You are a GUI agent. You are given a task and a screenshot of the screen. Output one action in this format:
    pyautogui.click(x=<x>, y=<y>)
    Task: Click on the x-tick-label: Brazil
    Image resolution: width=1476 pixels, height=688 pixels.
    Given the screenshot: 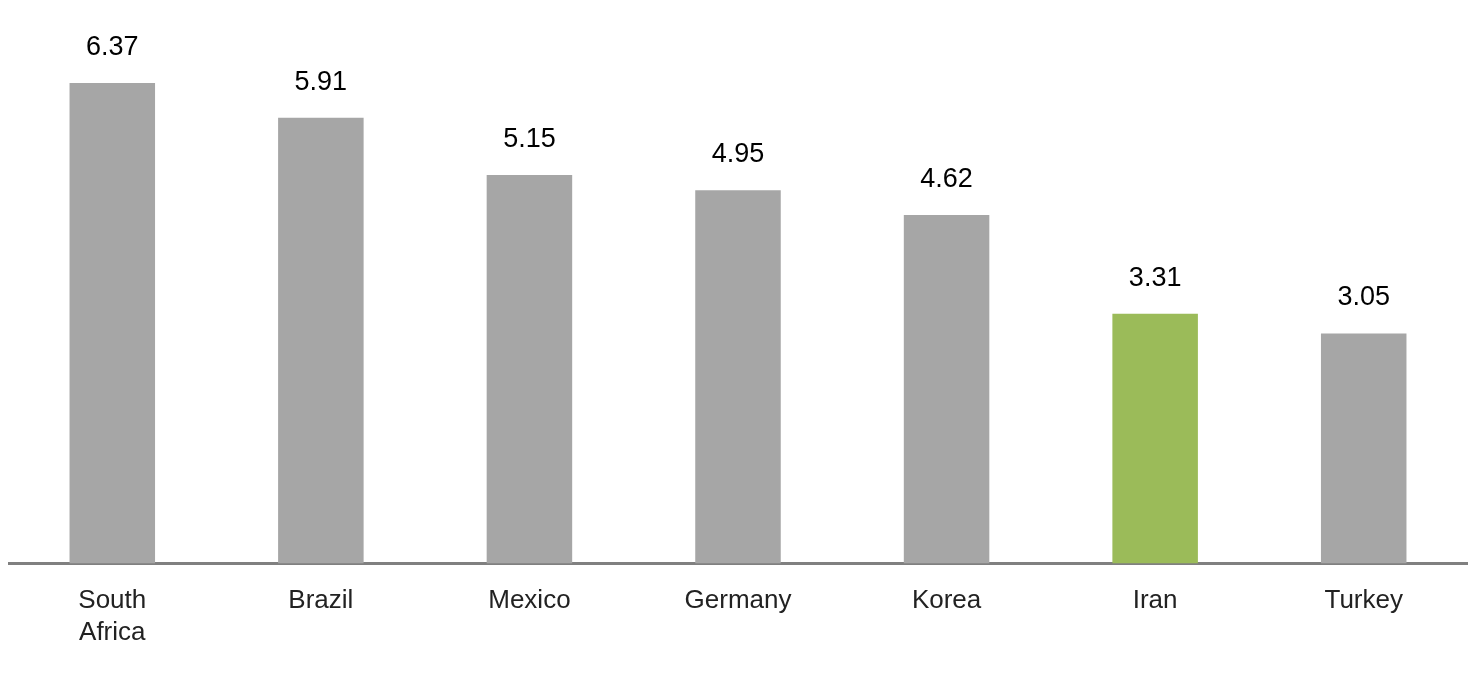 What is the action you would take?
    pyautogui.click(x=321, y=599)
    